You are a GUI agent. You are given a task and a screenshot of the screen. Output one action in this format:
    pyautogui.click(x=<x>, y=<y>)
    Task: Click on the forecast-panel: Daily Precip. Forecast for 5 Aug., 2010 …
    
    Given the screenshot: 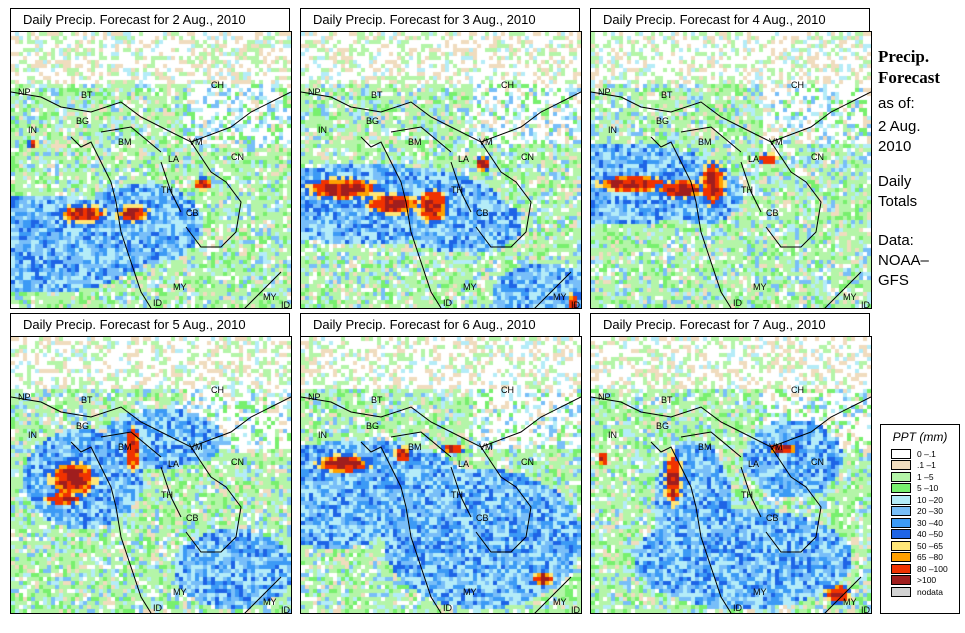 What is the action you would take?
    pyautogui.click(x=151, y=463)
    